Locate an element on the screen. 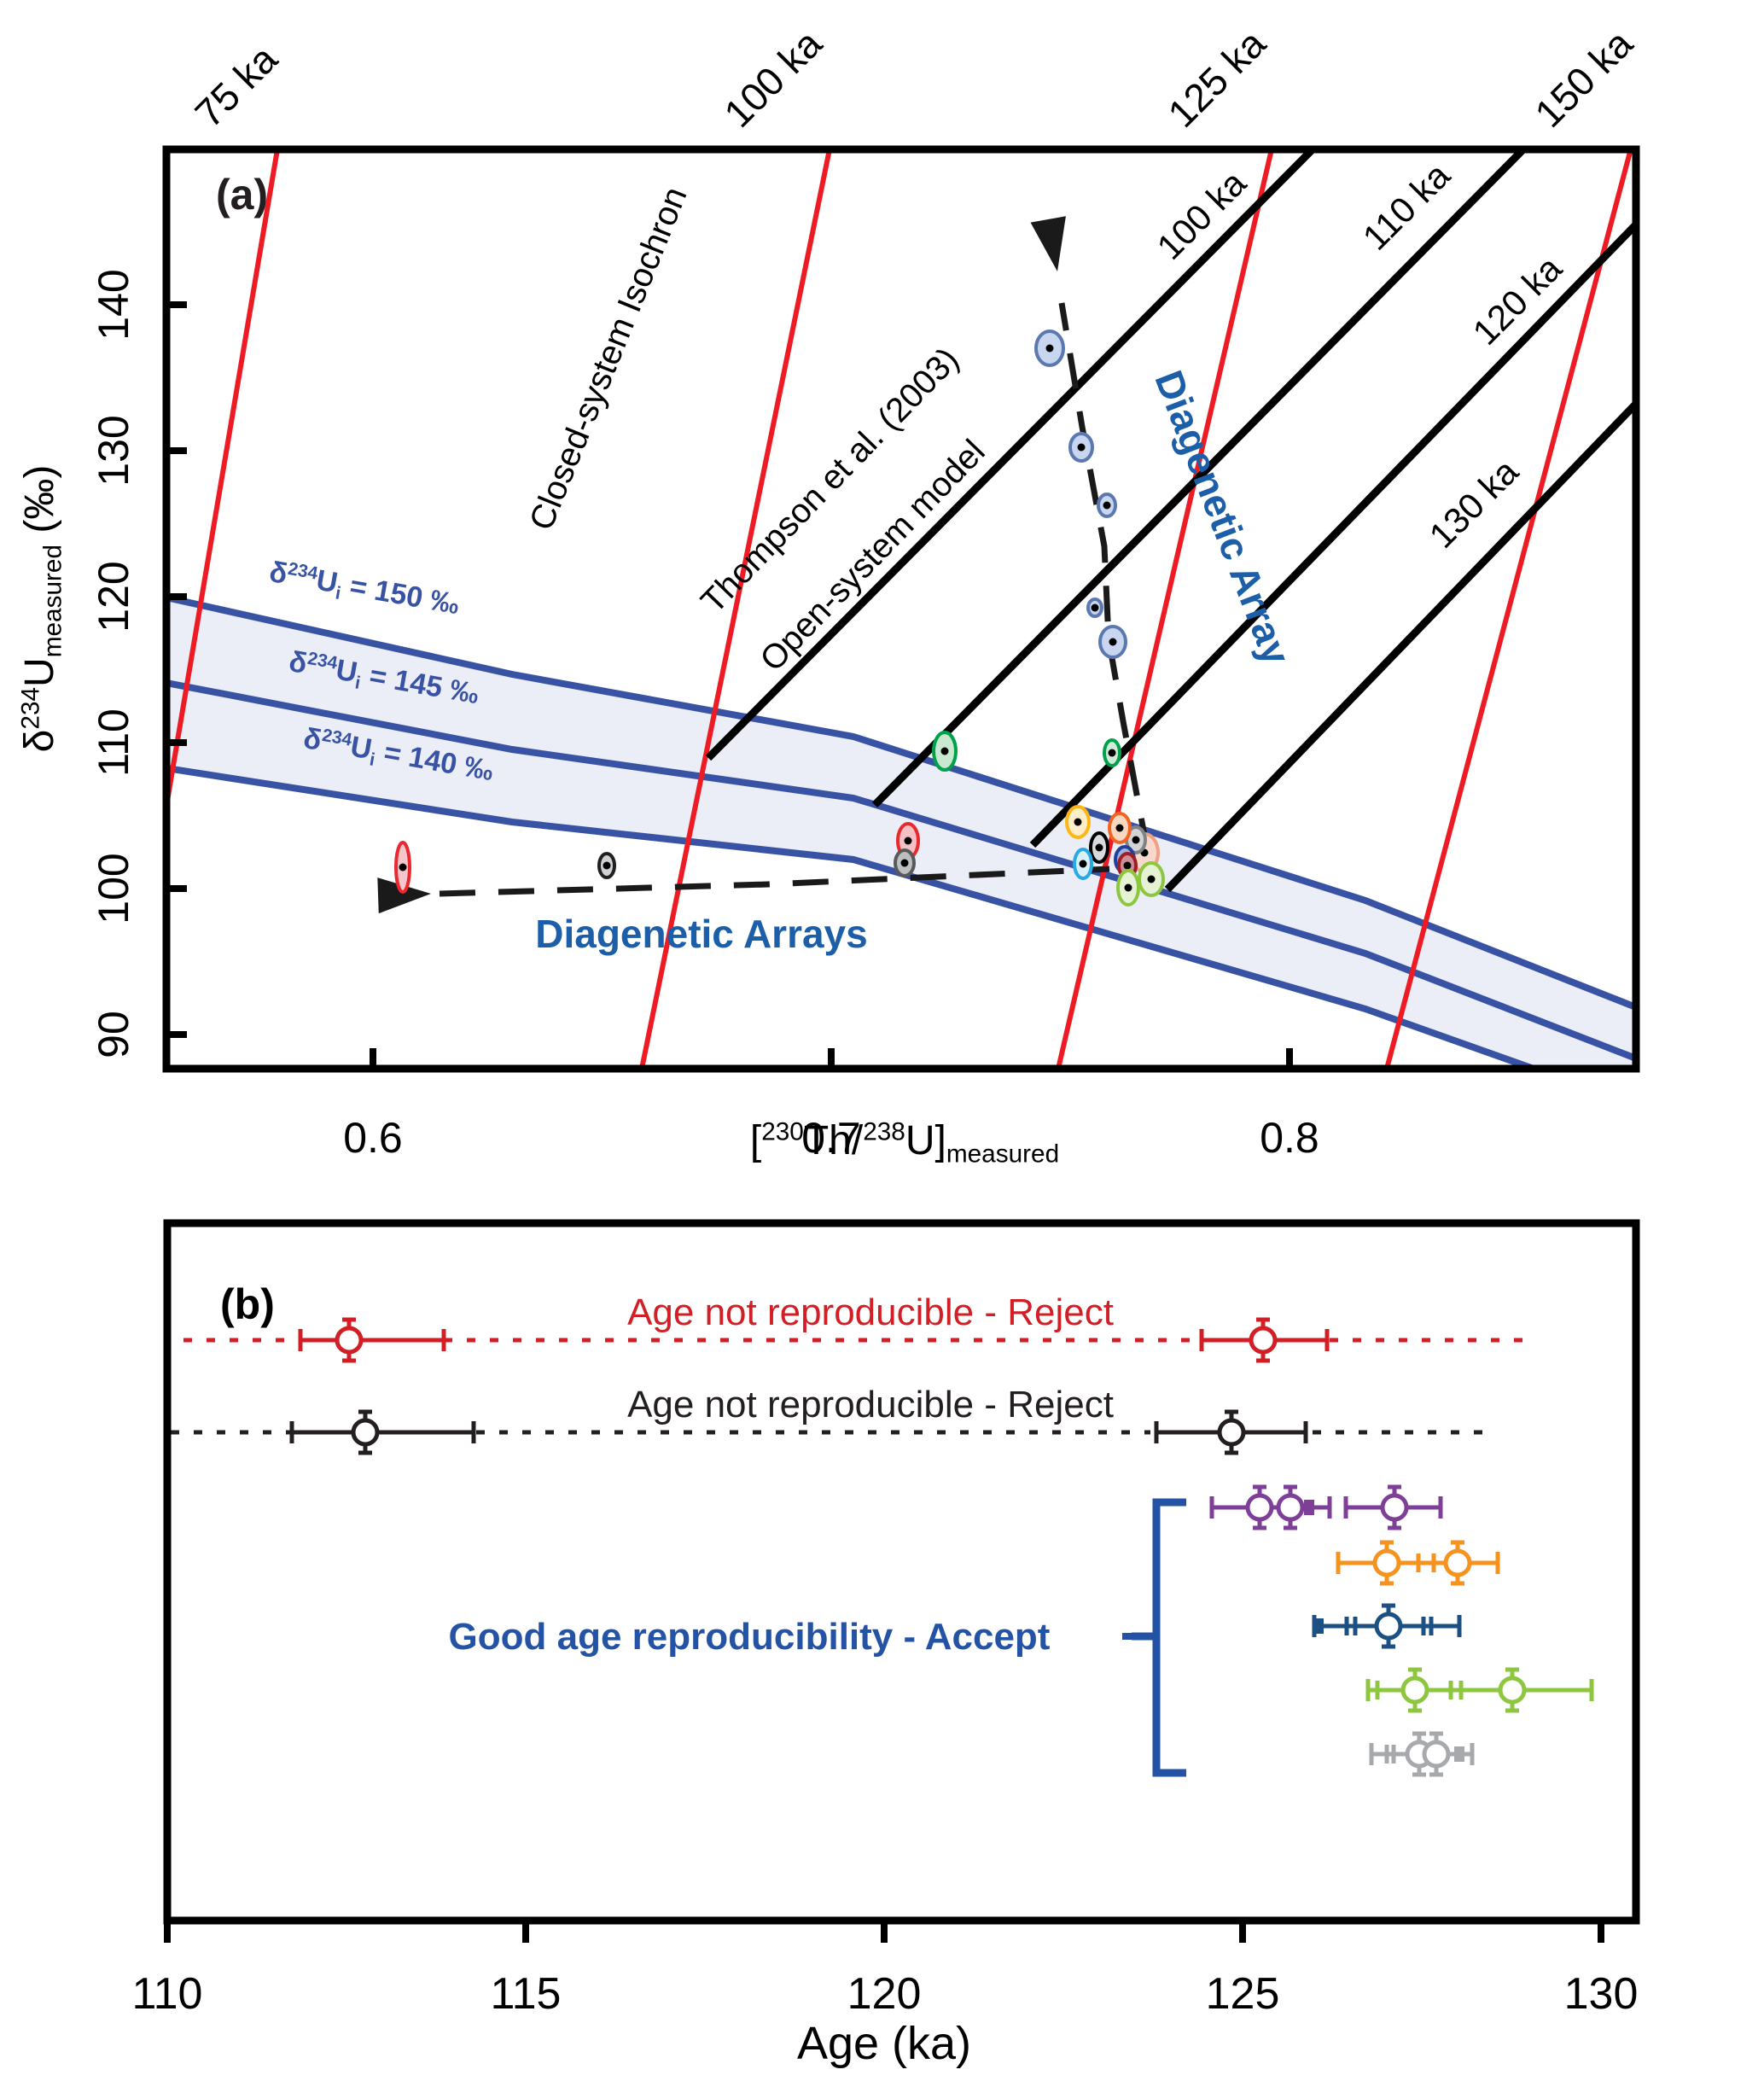  row-label-red: Age not reproducible - Reject is located at coordinates (870, 1312).